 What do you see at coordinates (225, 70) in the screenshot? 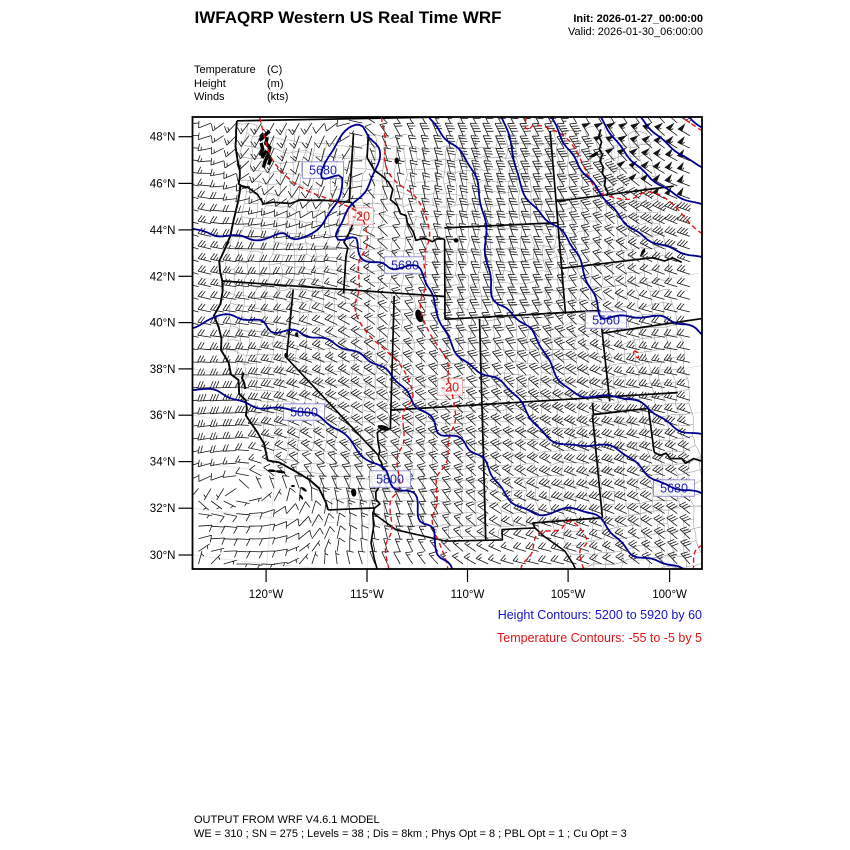
I see `legend-temperature-name: Temperature` at bounding box center [225, 70].